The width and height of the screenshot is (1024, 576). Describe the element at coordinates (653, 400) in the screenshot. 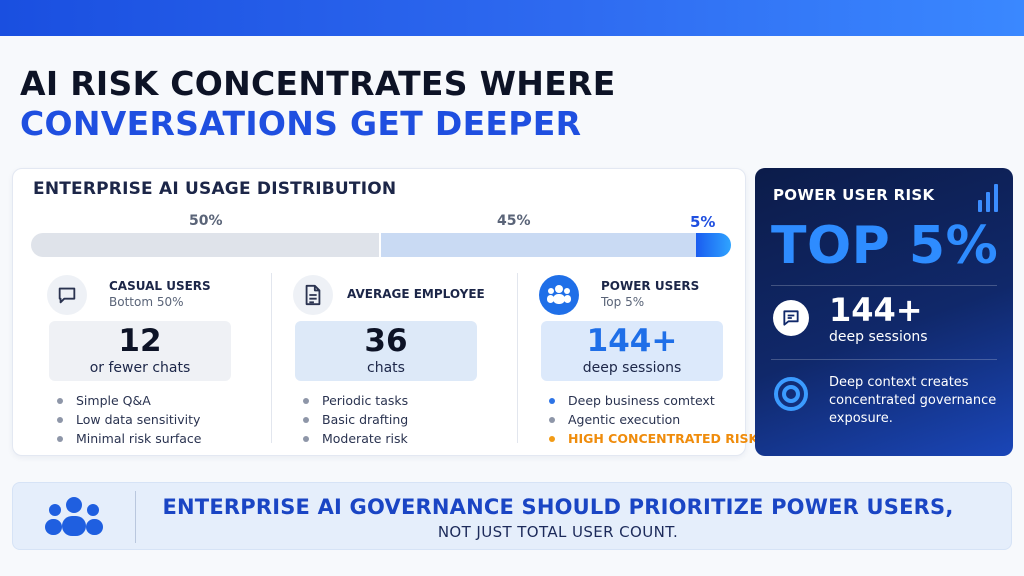

I see `list-item: Deep business comtext` at that location.